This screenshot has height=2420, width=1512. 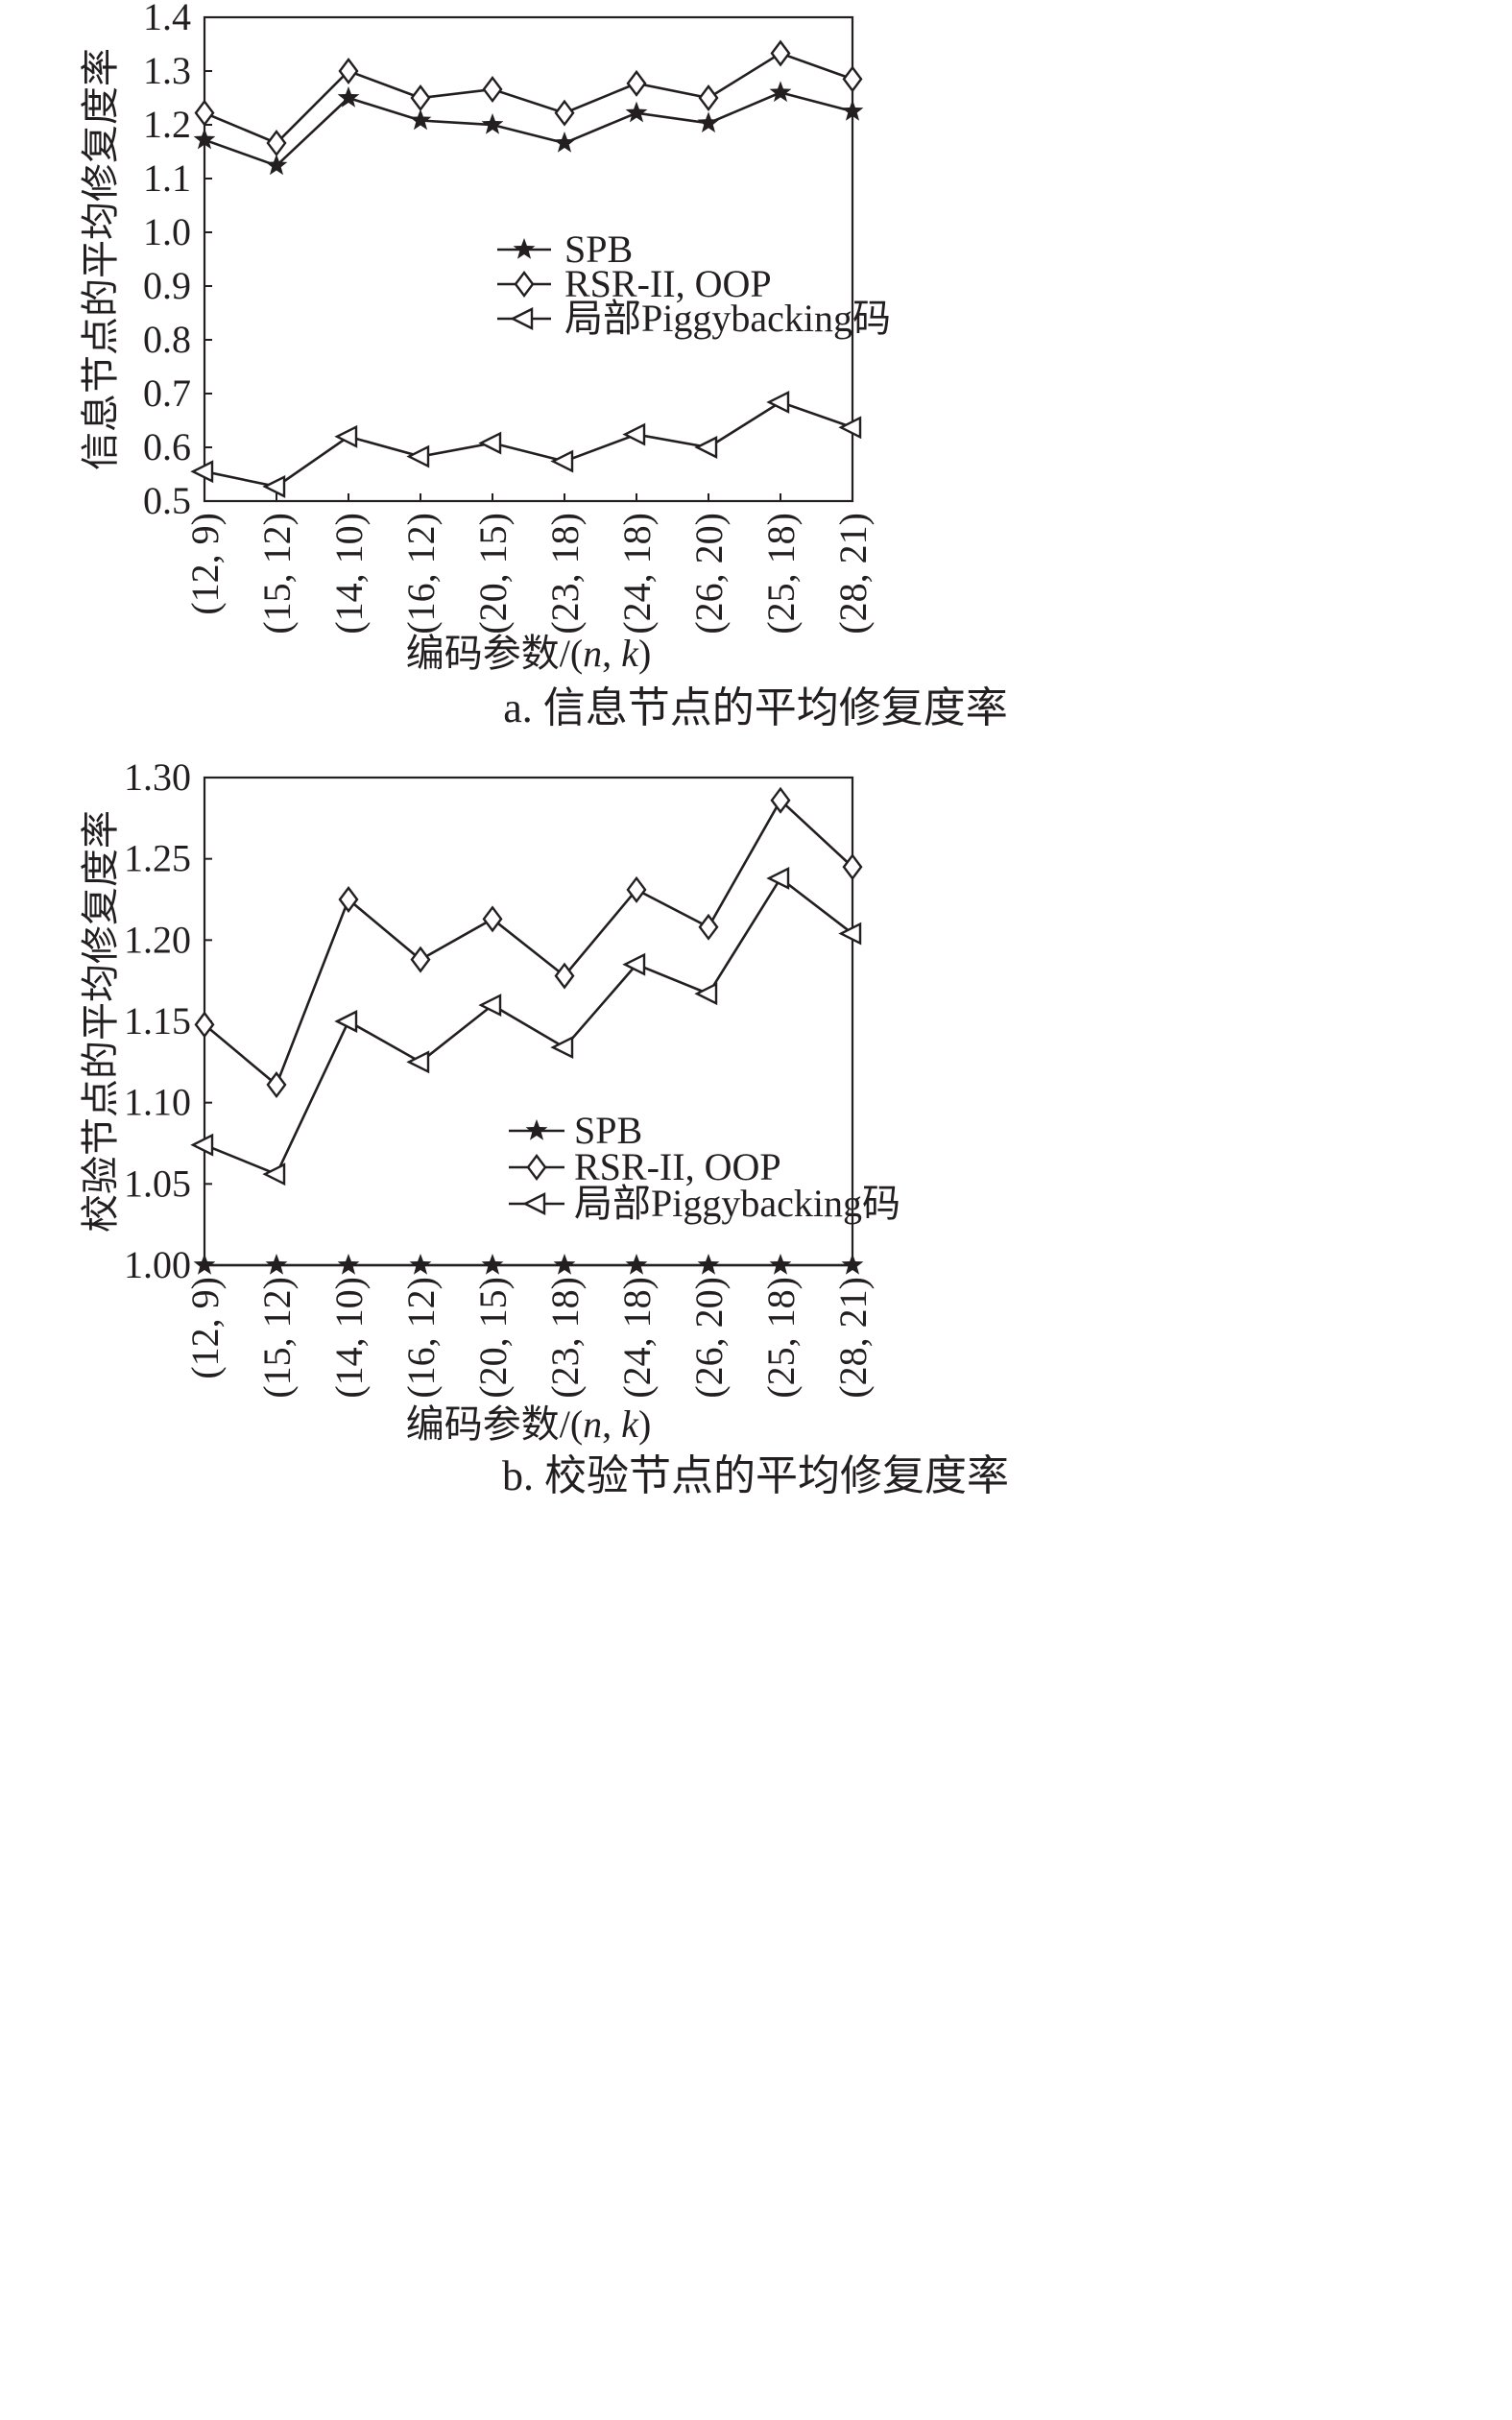 What do you see at coordinates (755, 1475) in the screenshot?
I see `panel-caption: b. 校验节点的平均修复度率` at bounding box center [755, 1475].